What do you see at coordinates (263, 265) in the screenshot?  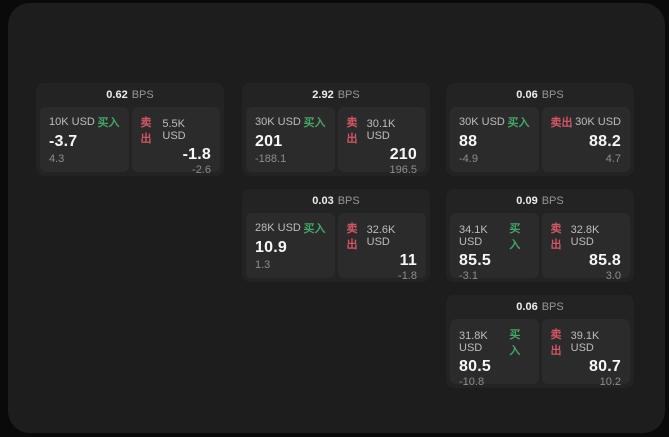 I see `buy-change: 1.3` at bounding box center [263, 265].